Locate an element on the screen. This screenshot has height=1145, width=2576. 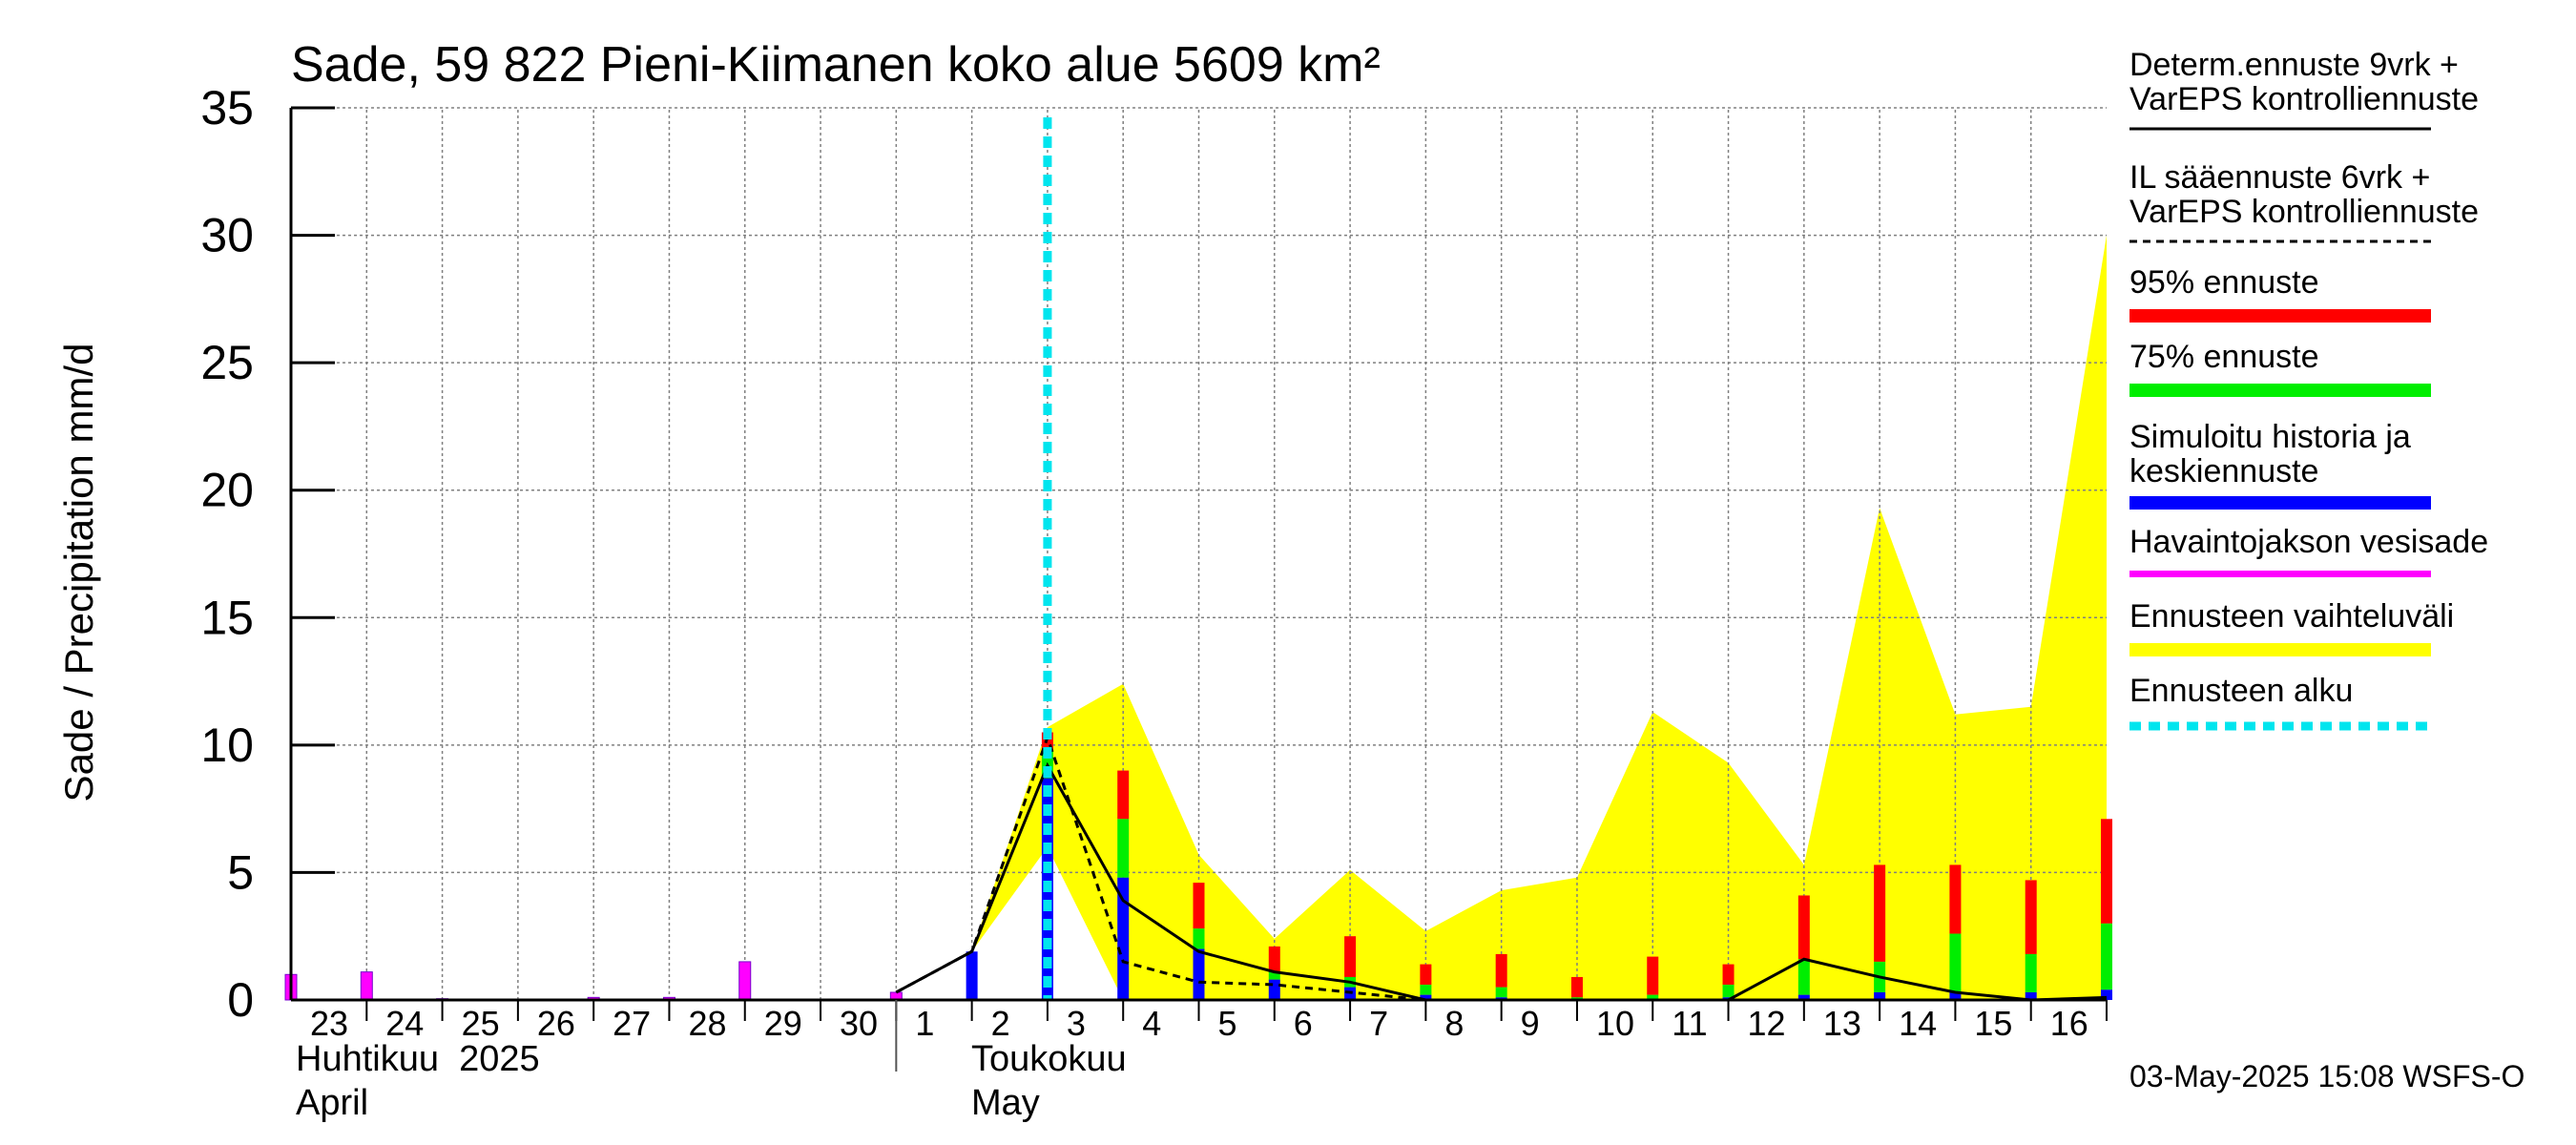
legend-label-p75: 75% ennuste is located at coordinates (2224, 357).